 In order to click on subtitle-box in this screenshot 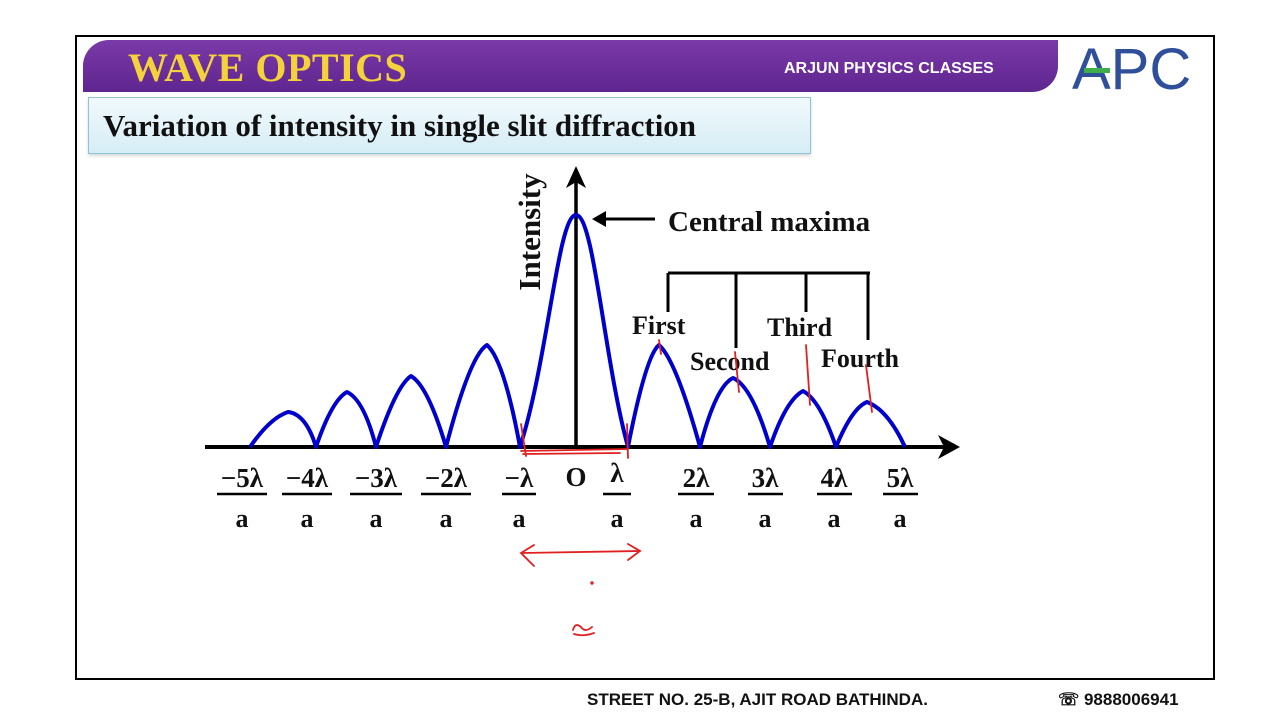, I will do `click(449, 125)`.